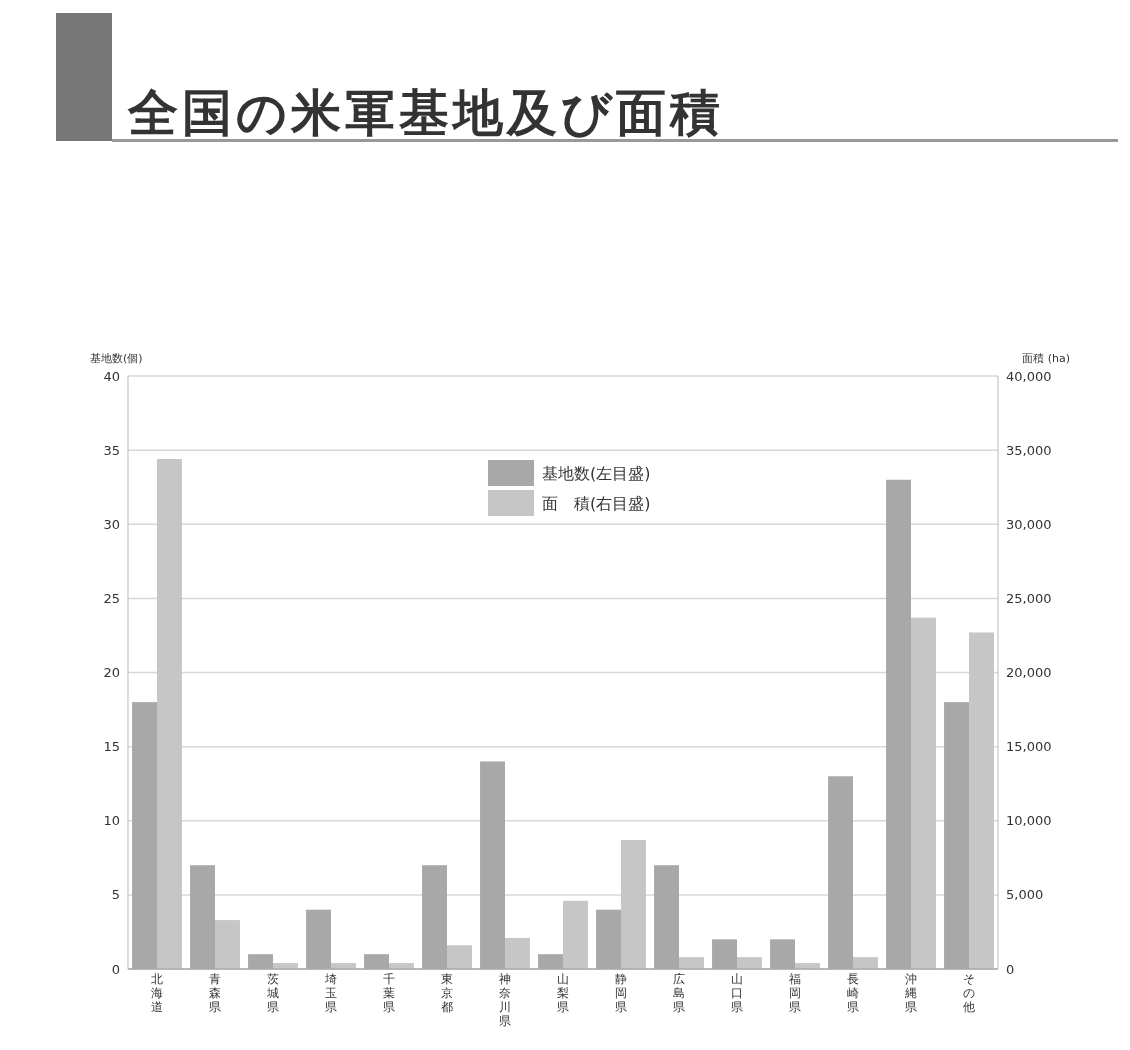 This screenshot has height=1050, width=1130. I want to click on y2-tick-label: 20,000, so click(1029, 673).